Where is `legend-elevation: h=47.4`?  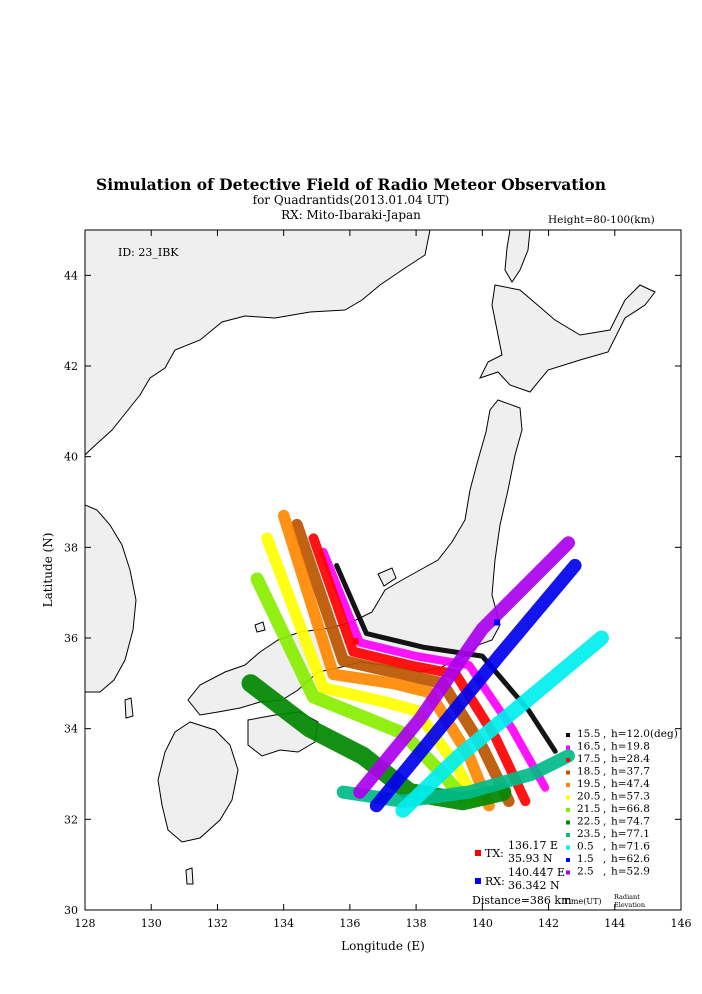
legend-elevation: h=47.4 is located at coordinates (630, 784).